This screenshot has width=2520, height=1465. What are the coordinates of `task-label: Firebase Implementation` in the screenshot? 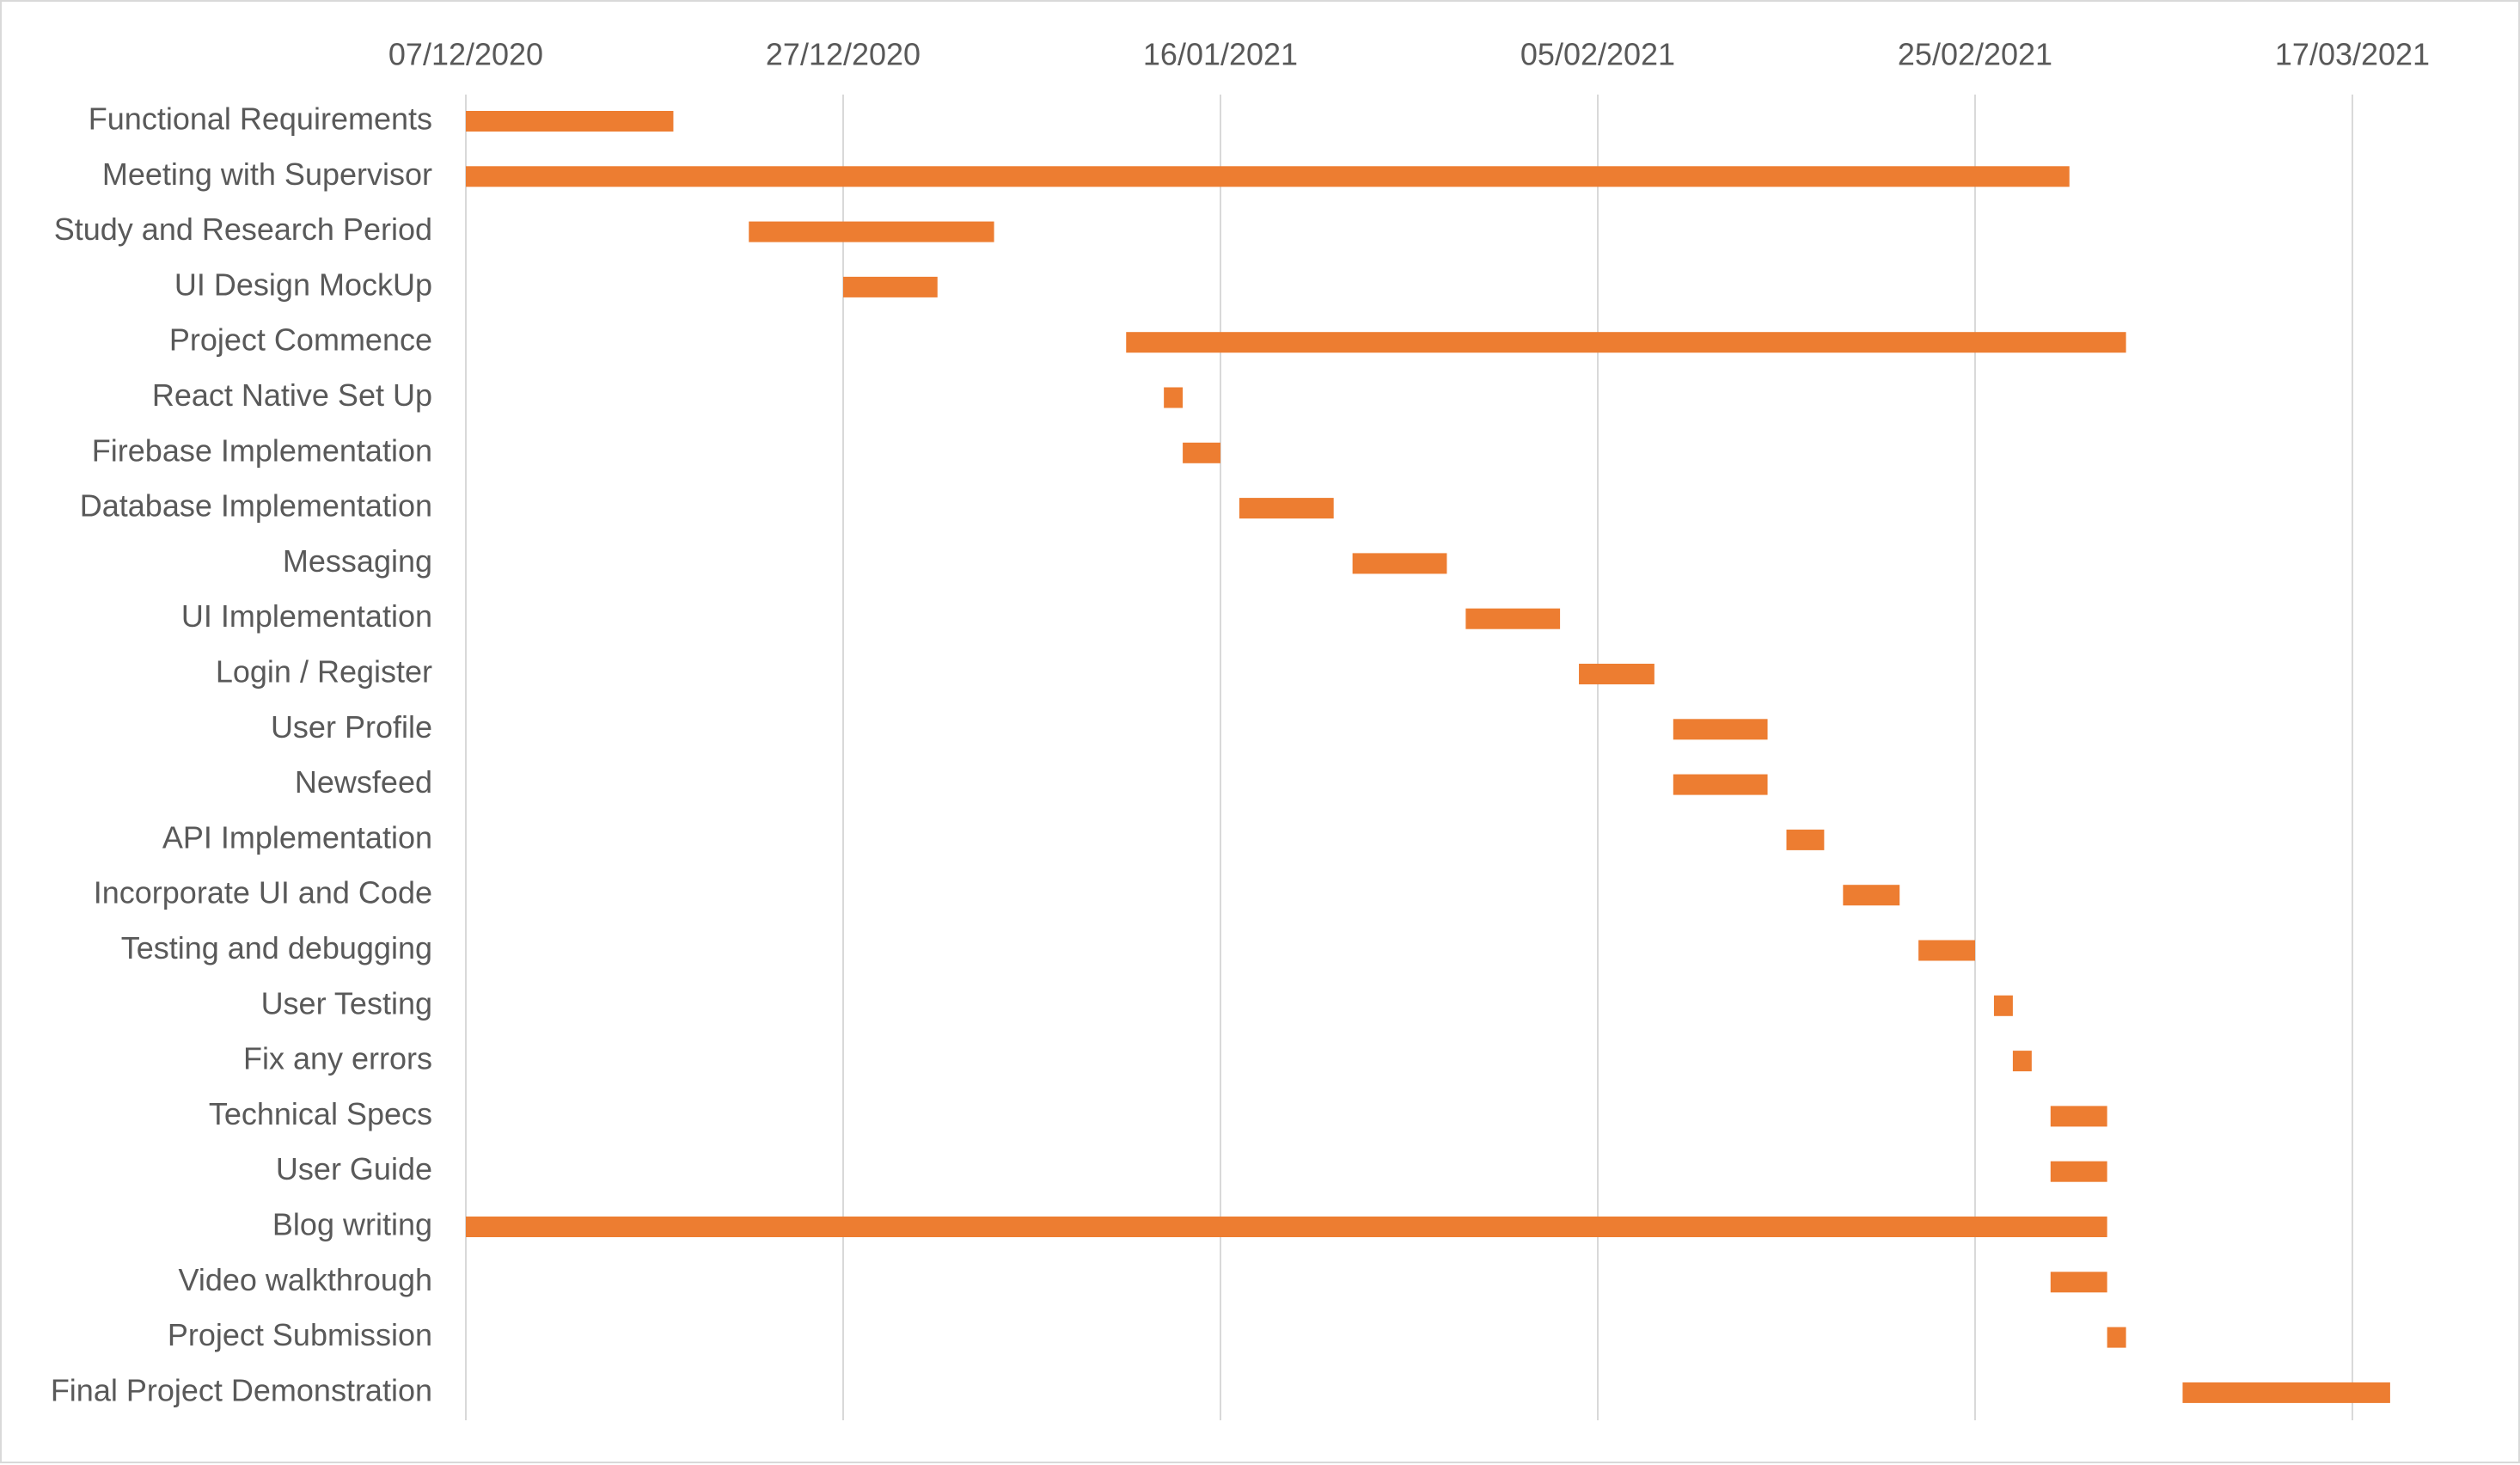 It's located at (262, 450).